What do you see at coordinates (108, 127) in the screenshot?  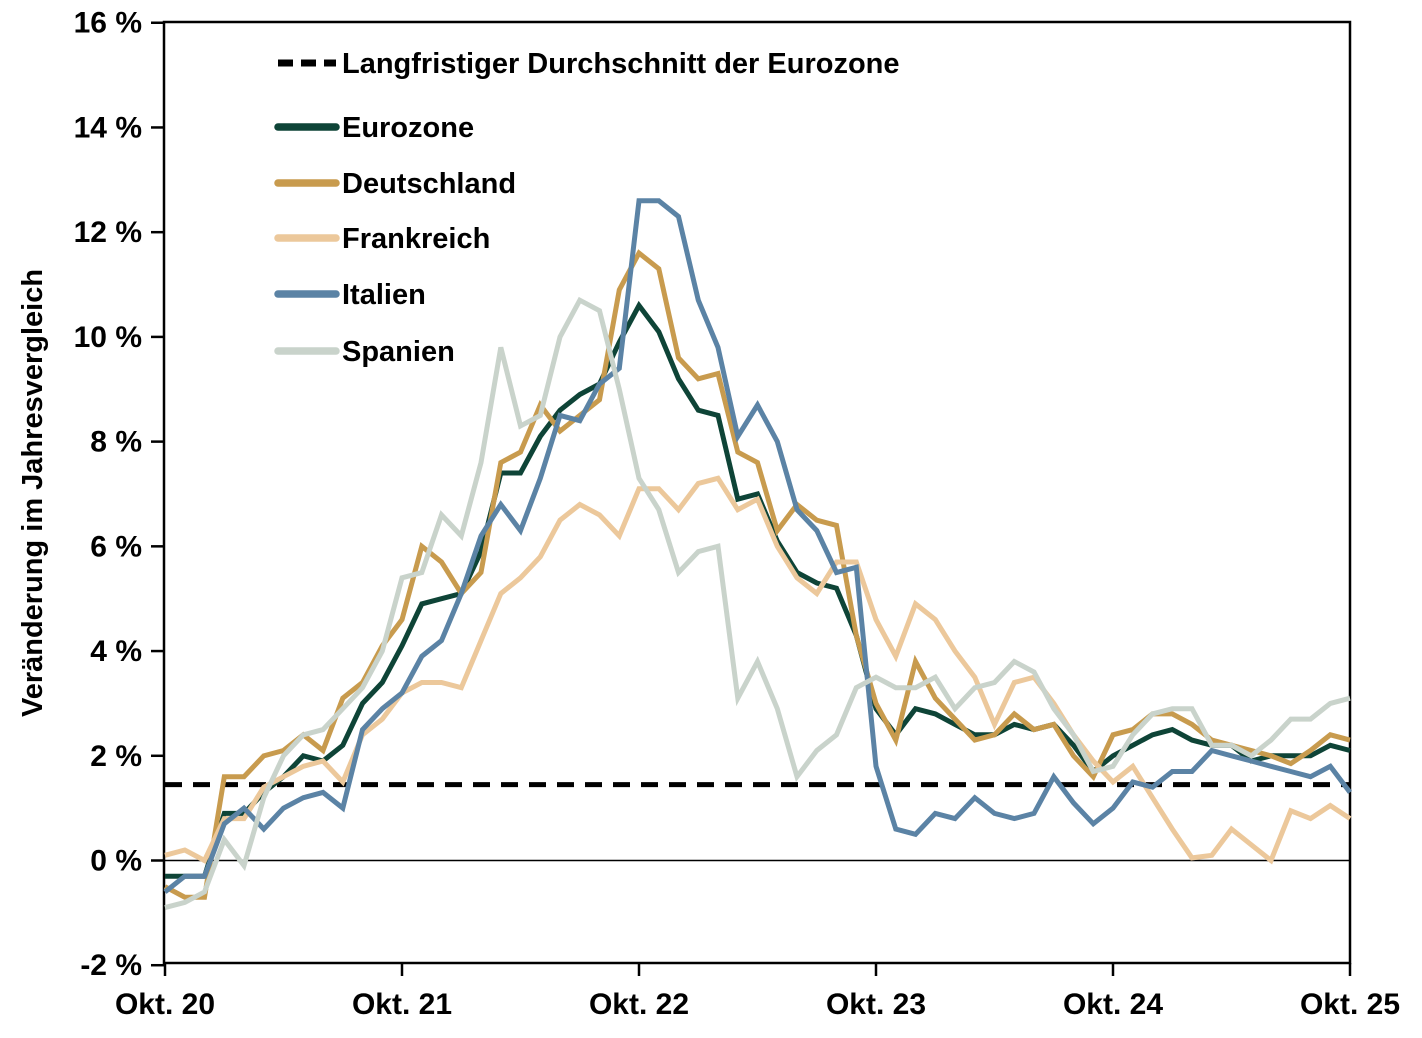 I see `y-tick-label: 14 %` at bounding box center [108, 127].